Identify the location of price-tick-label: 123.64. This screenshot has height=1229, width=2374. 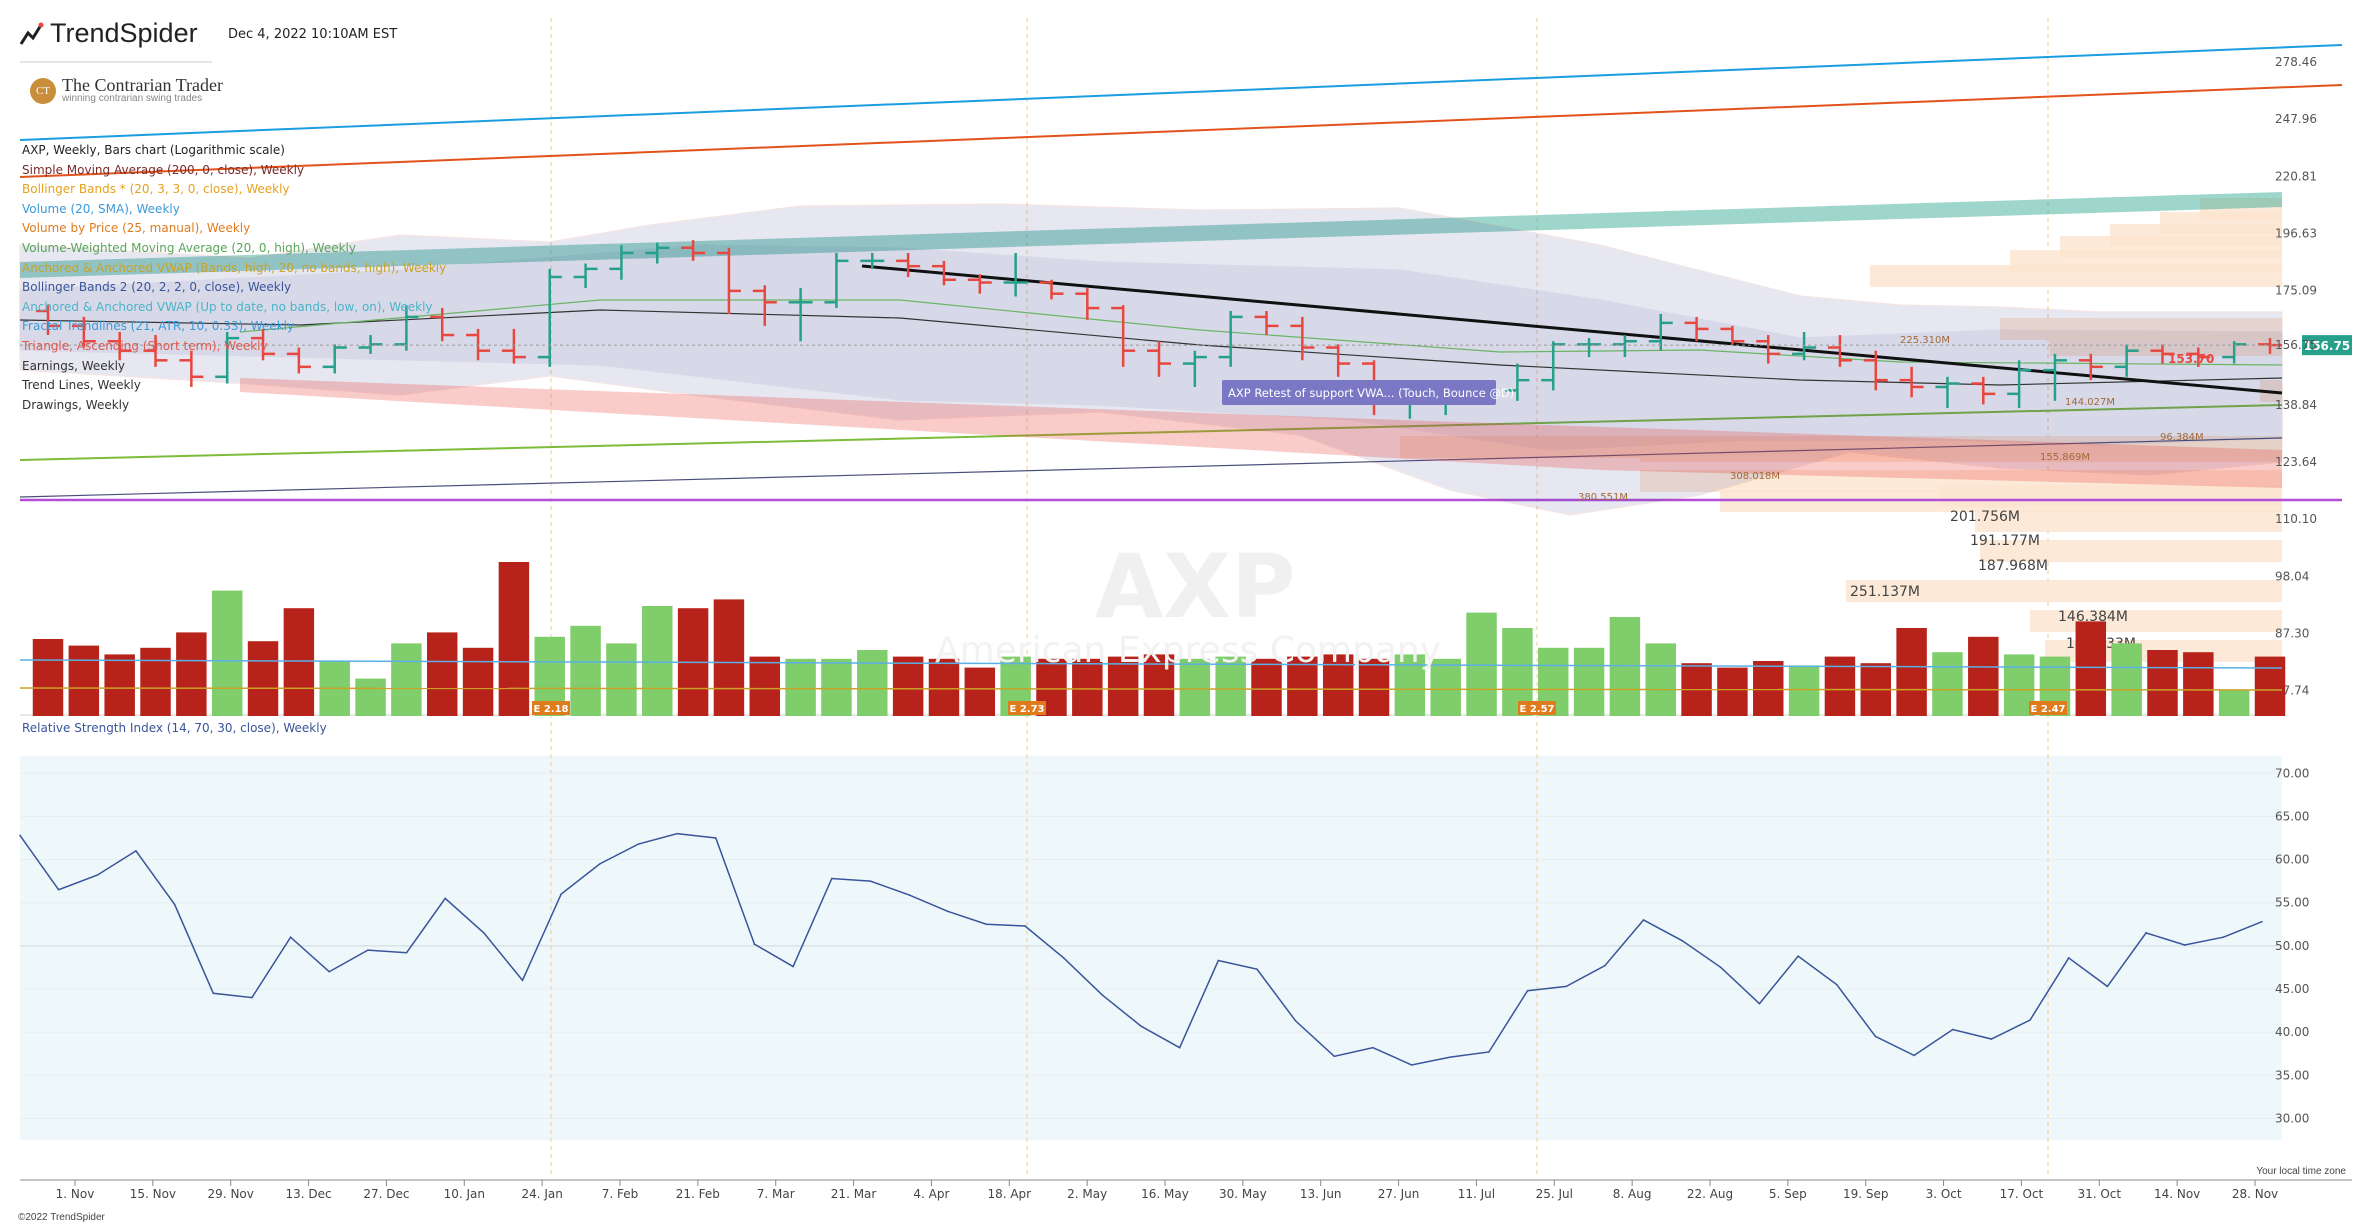
(2296, 462).